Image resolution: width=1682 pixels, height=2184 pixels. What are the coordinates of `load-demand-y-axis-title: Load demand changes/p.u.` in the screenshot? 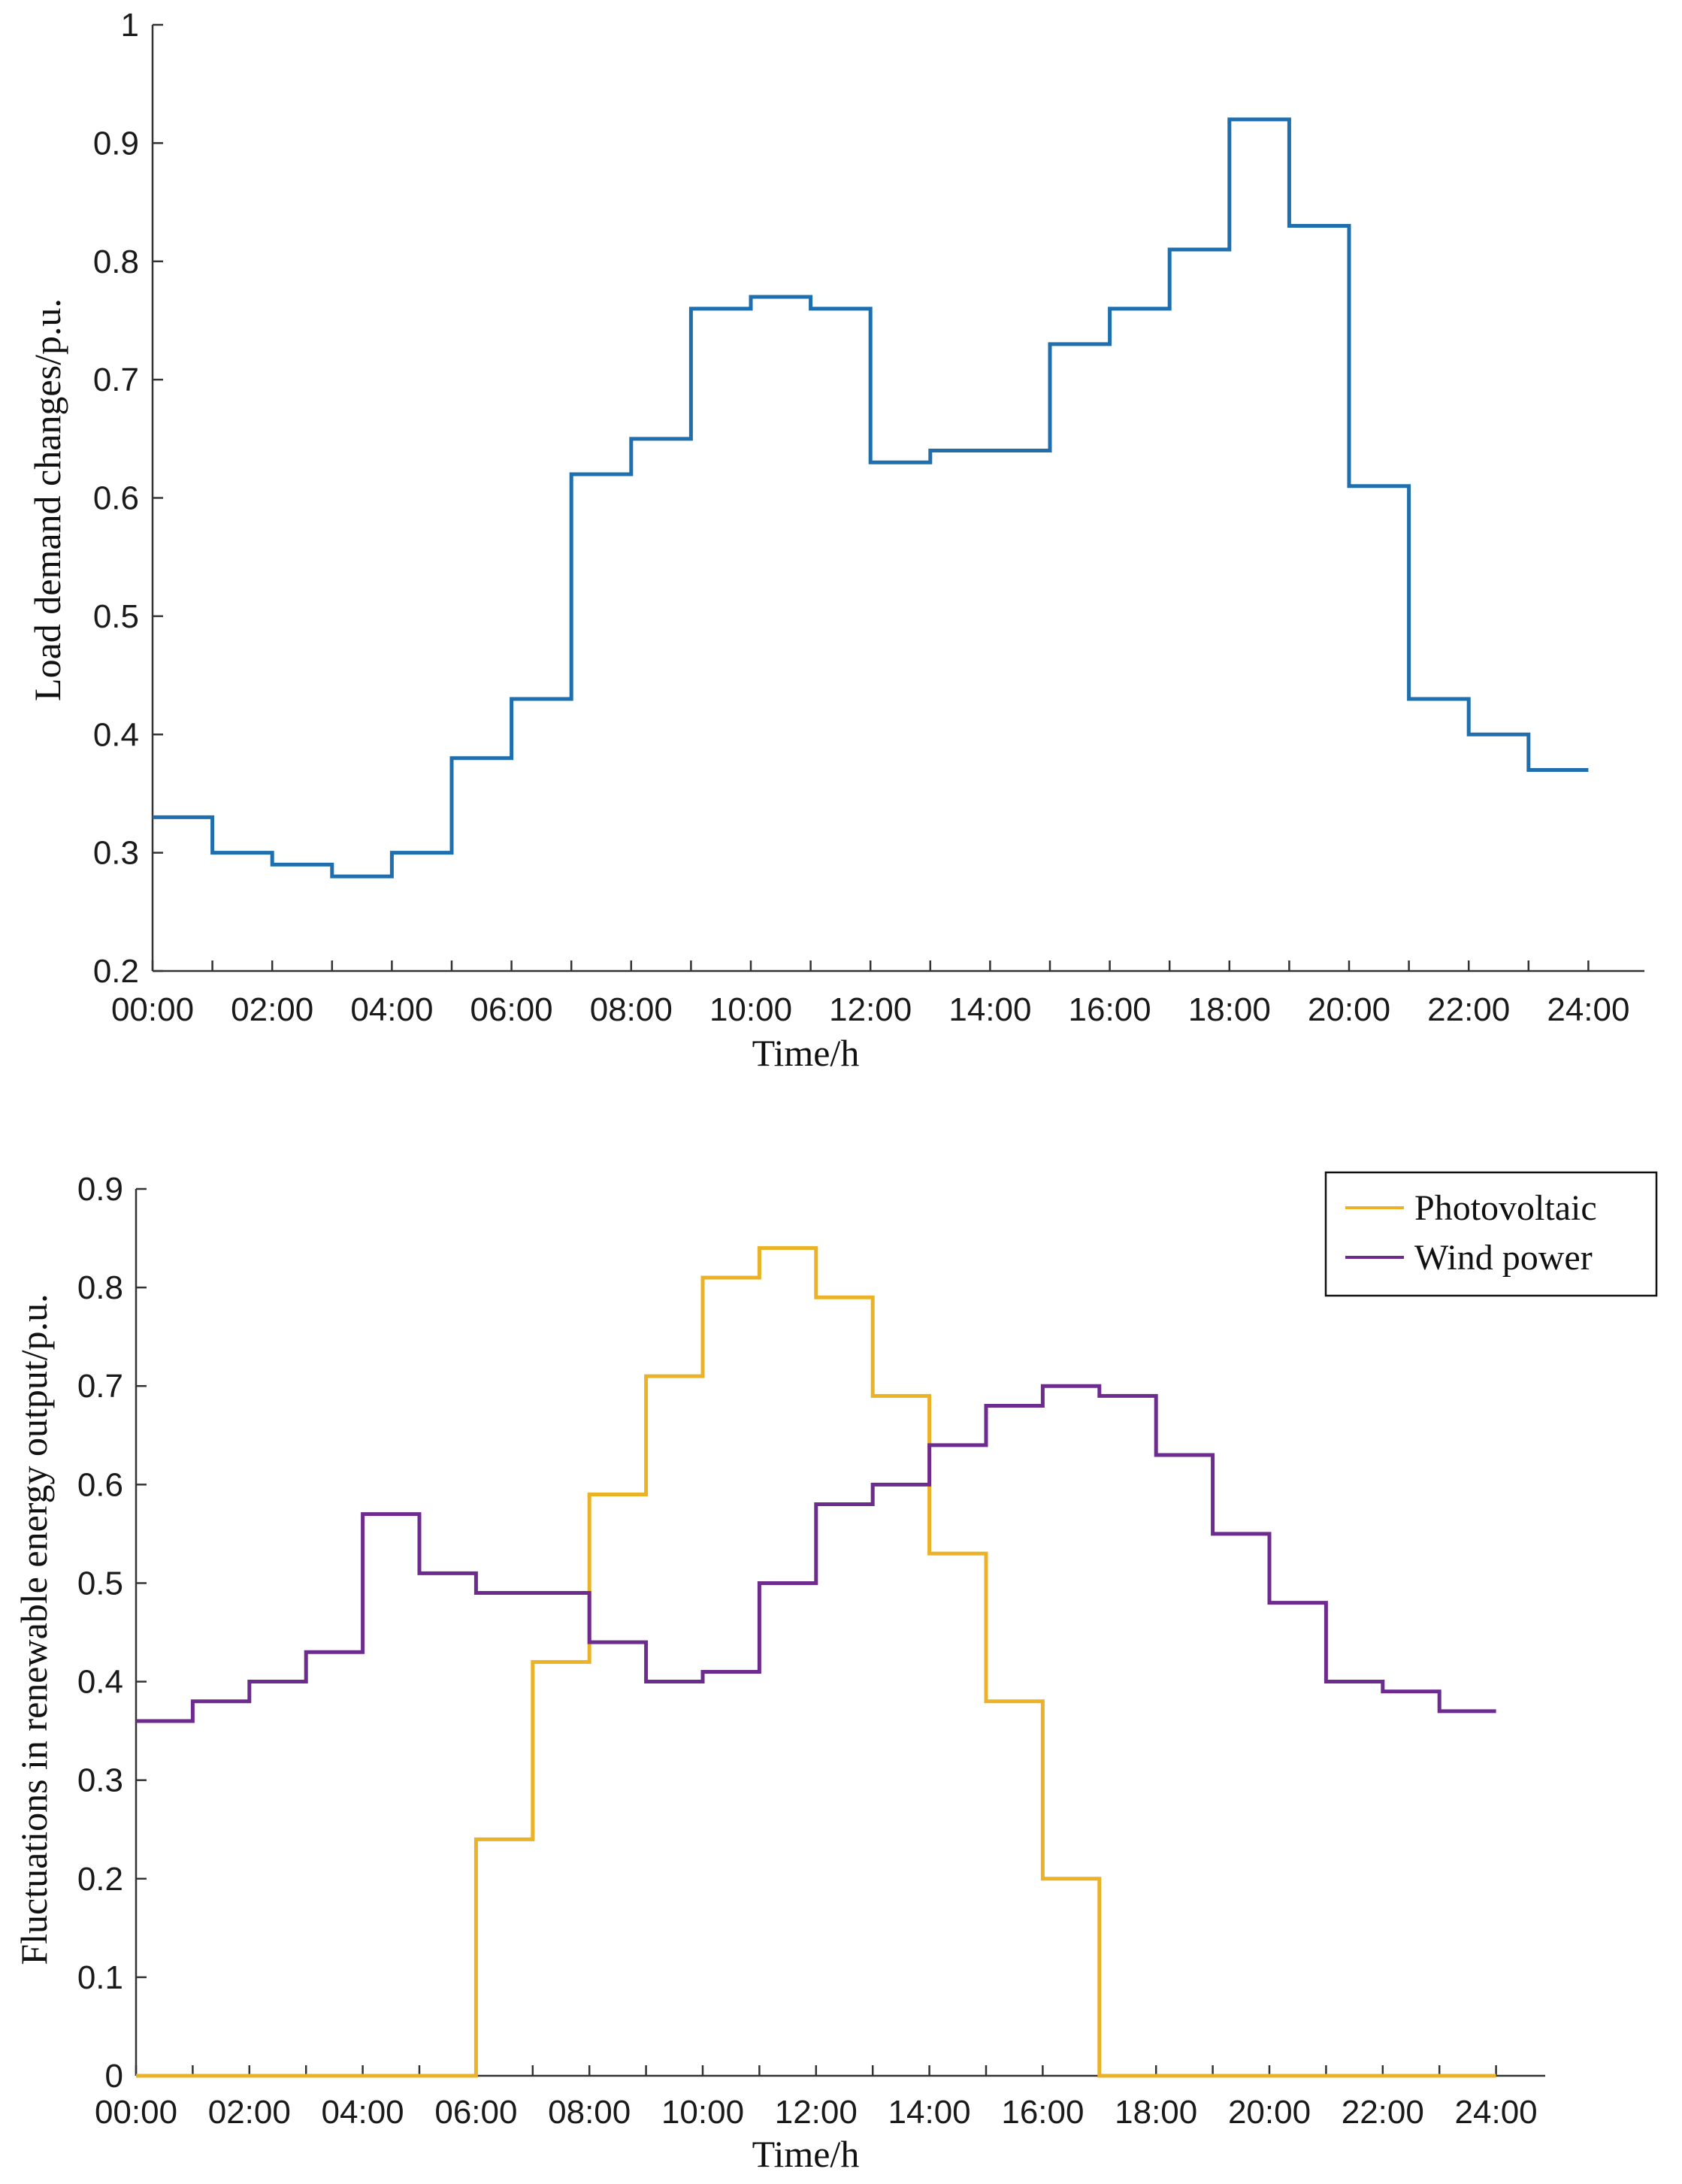 It's located at (47, 499).